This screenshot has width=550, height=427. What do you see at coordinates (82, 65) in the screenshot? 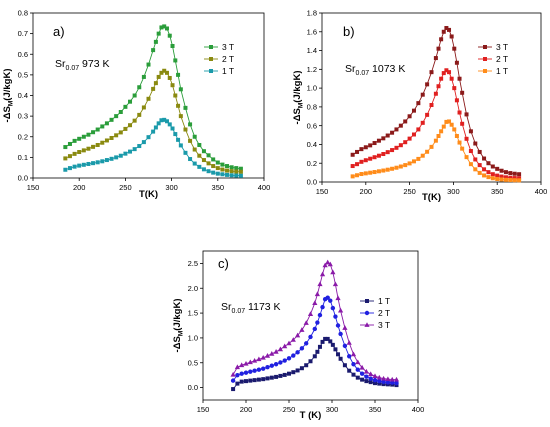
I see `sample-annotation: Sr0.07 973 K` at bounding box center [82, 65].